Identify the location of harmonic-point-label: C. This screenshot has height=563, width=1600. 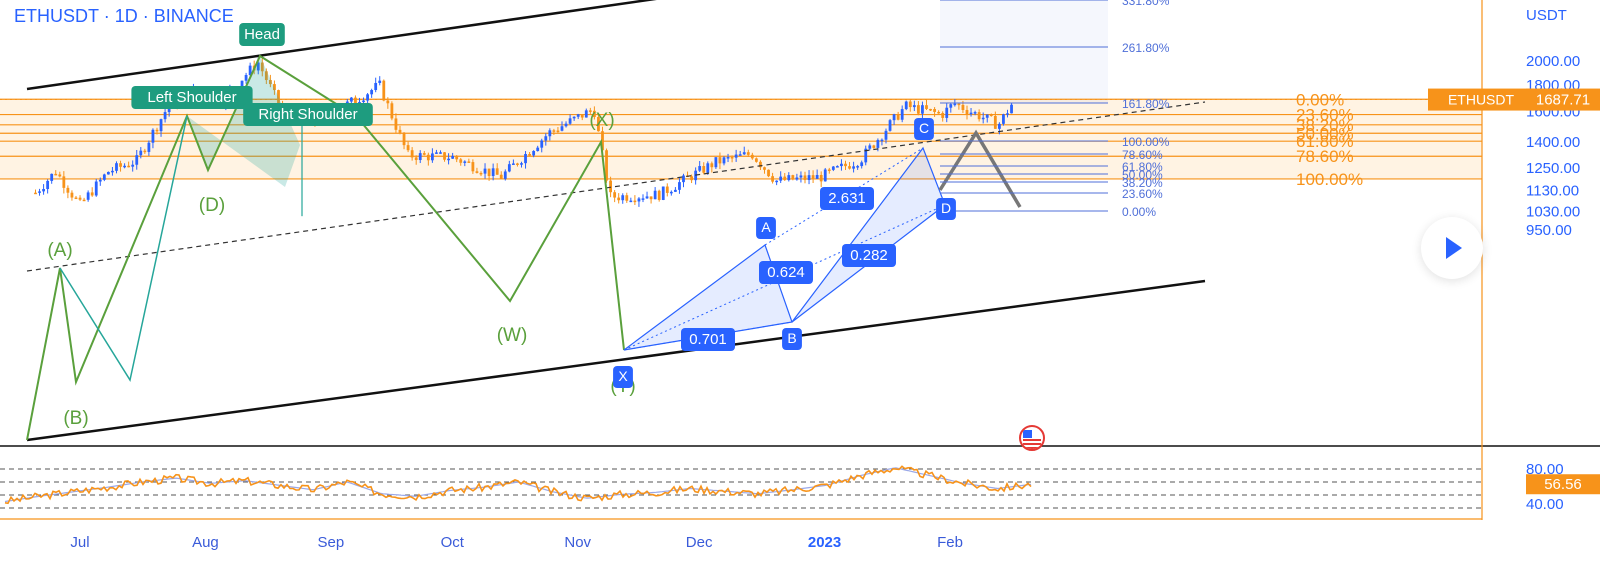
(924, 128).